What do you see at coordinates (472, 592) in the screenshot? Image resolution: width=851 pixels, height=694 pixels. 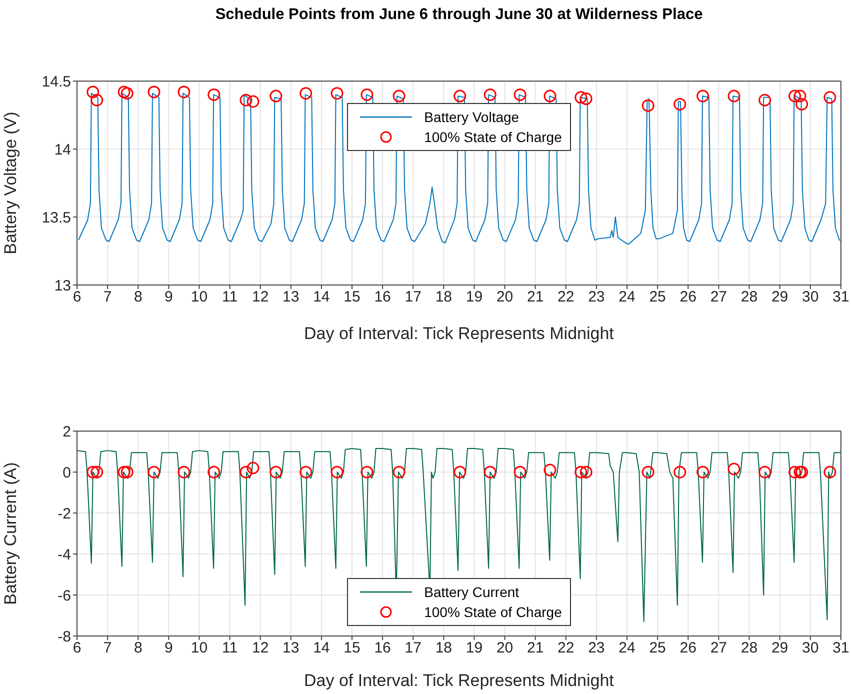 I see `legend-label: Battery Current` at bounding box center [472, 592].